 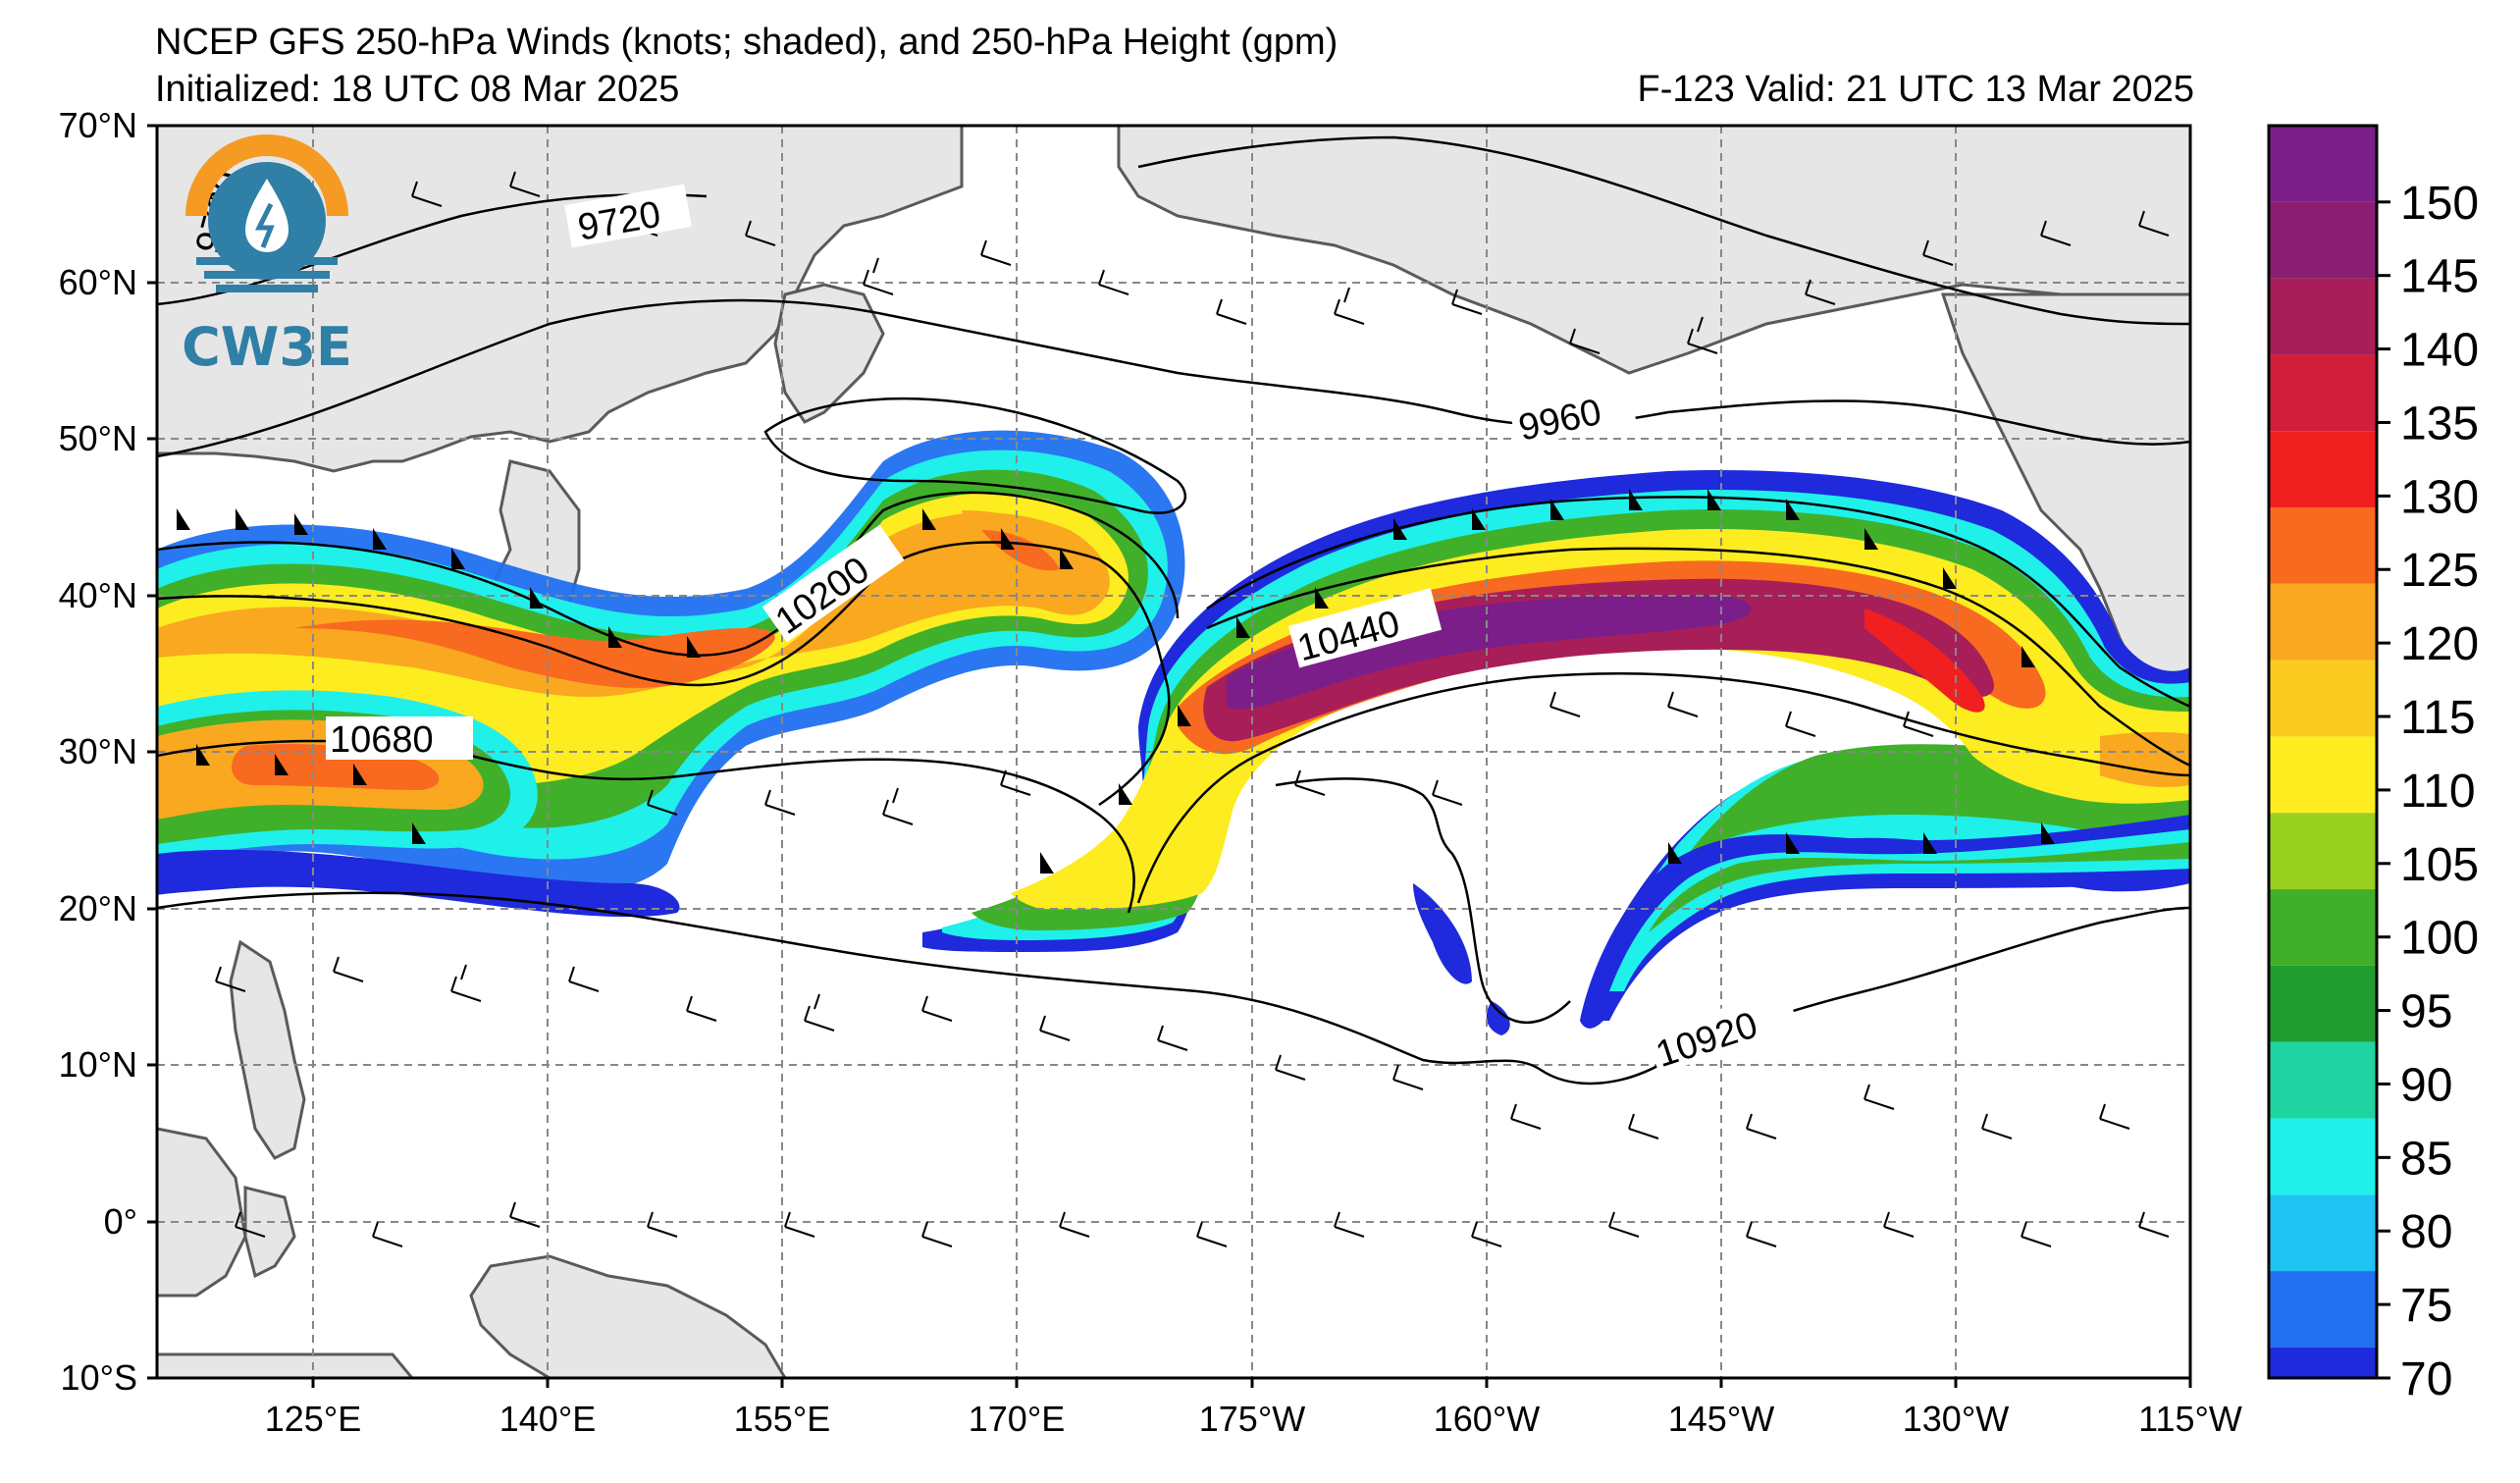 I want to click on lon-label: 155°E, so click(x=782, y=1419).